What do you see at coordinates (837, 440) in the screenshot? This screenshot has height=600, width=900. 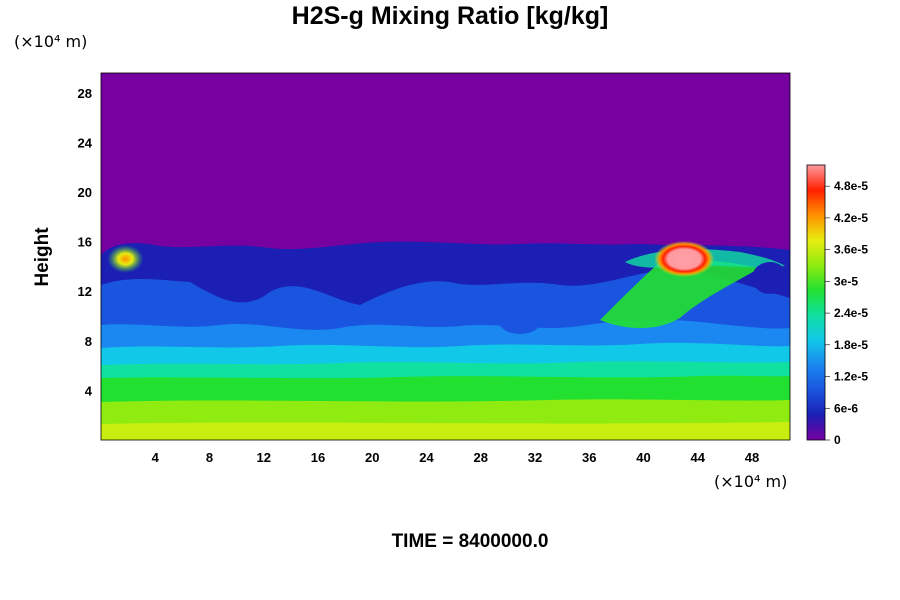 I see `colorbar-label: 0` at bounding box center [837, 440].